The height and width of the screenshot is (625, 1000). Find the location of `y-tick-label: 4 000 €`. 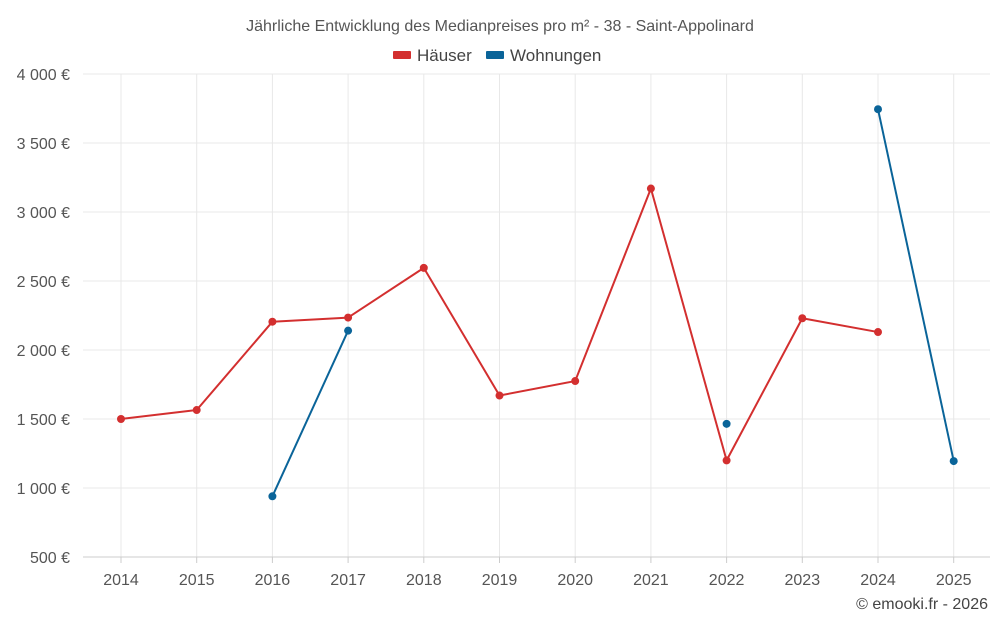

y-tick-label: 4 000 € is located at coordinates (43, 75).